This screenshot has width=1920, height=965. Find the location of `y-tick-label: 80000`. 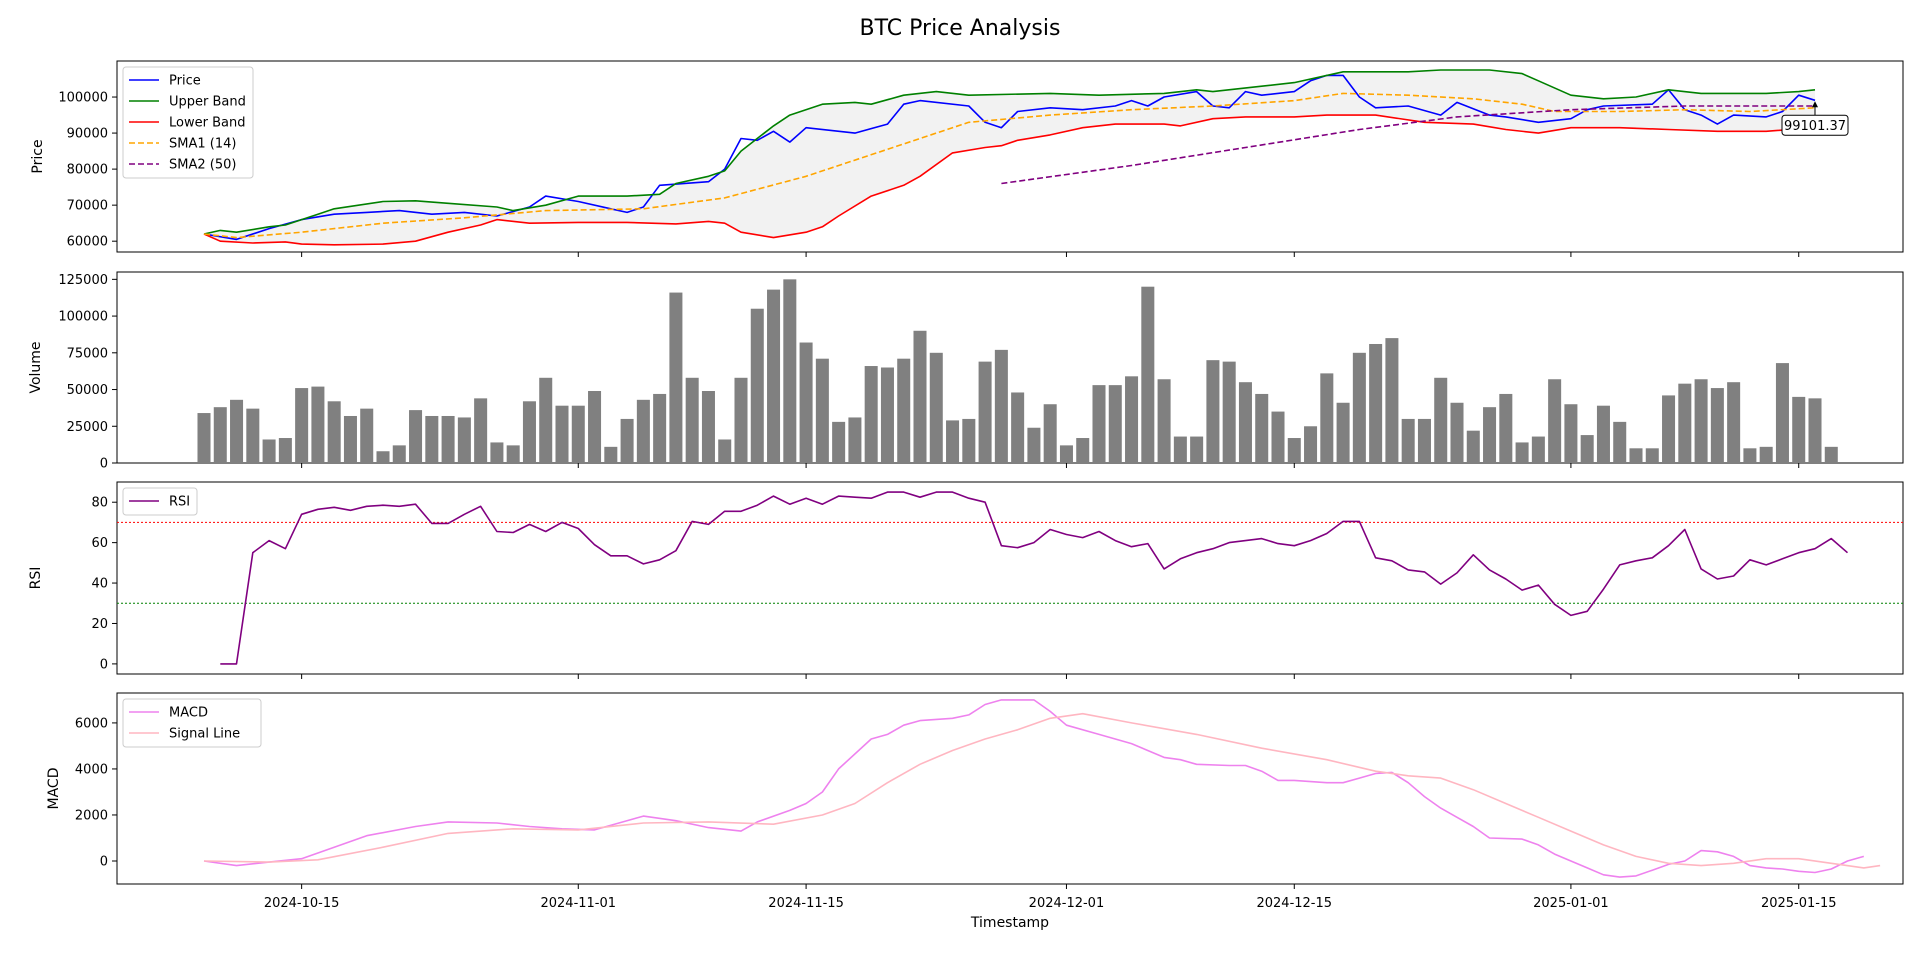

y-tick-label: 80000 is located at coordinates (87, 170).